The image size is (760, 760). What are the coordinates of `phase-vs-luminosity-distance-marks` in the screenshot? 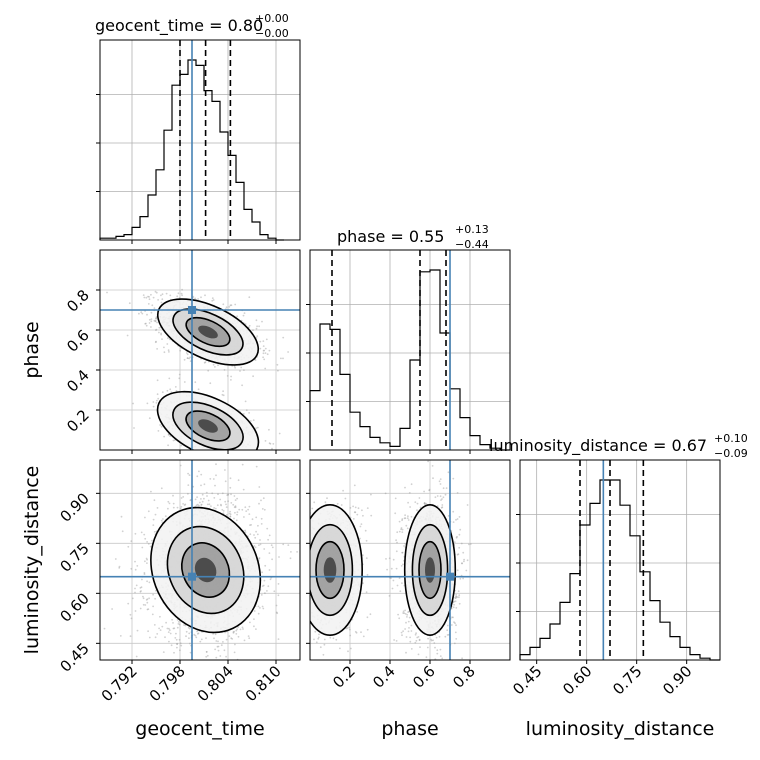 It's located at (410, 560).